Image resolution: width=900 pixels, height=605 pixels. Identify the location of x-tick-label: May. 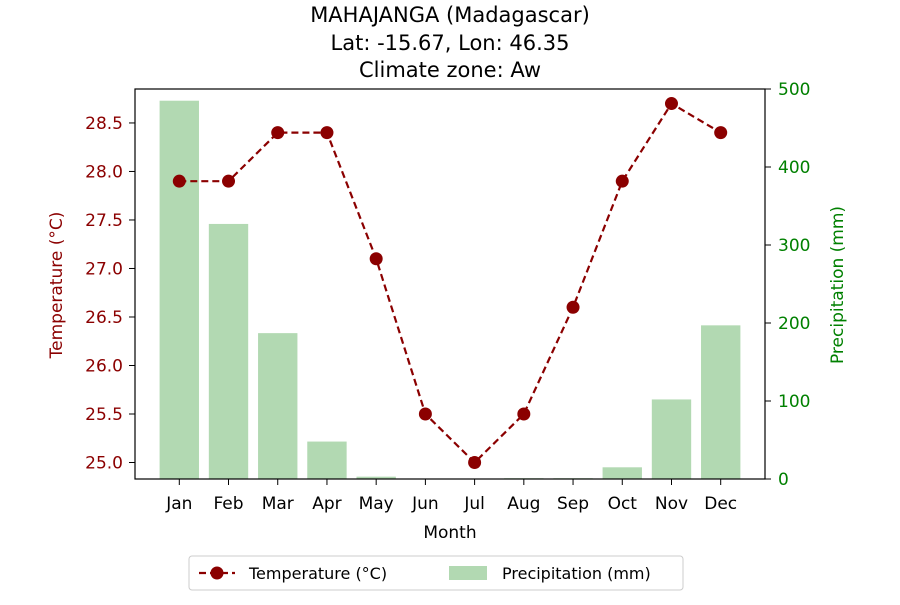
(376, 504).